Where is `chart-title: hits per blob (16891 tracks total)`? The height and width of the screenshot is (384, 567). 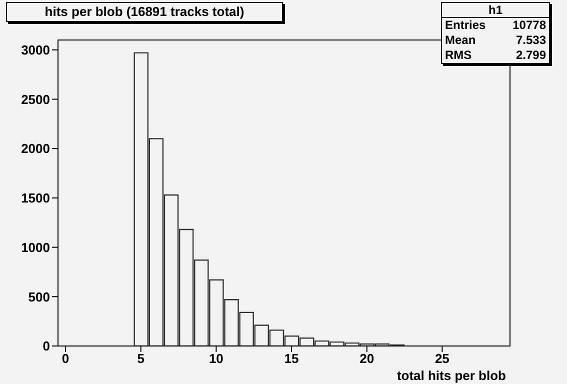 chart-title: hits per blob (16891 tracks total) is located at coordinates (144, 12).